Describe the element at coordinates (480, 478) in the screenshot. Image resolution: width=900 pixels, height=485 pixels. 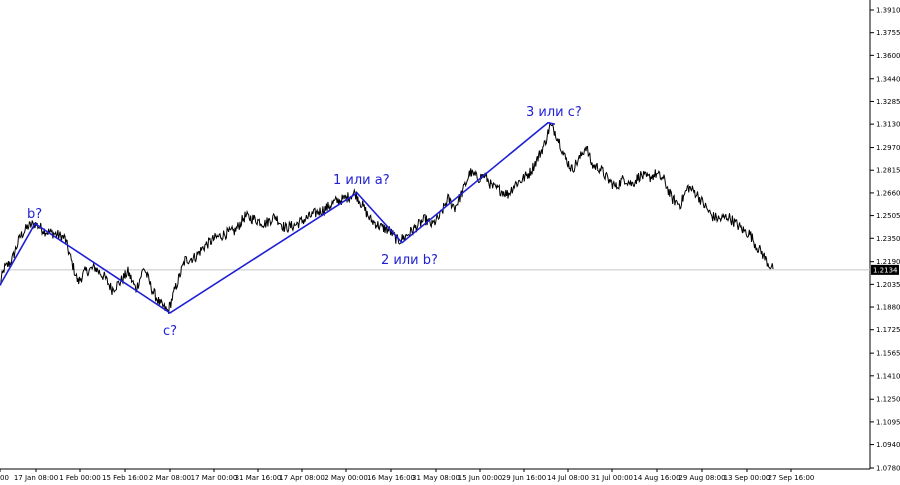
I see `x-tick-label: 15 Jun 00:00` at that location.